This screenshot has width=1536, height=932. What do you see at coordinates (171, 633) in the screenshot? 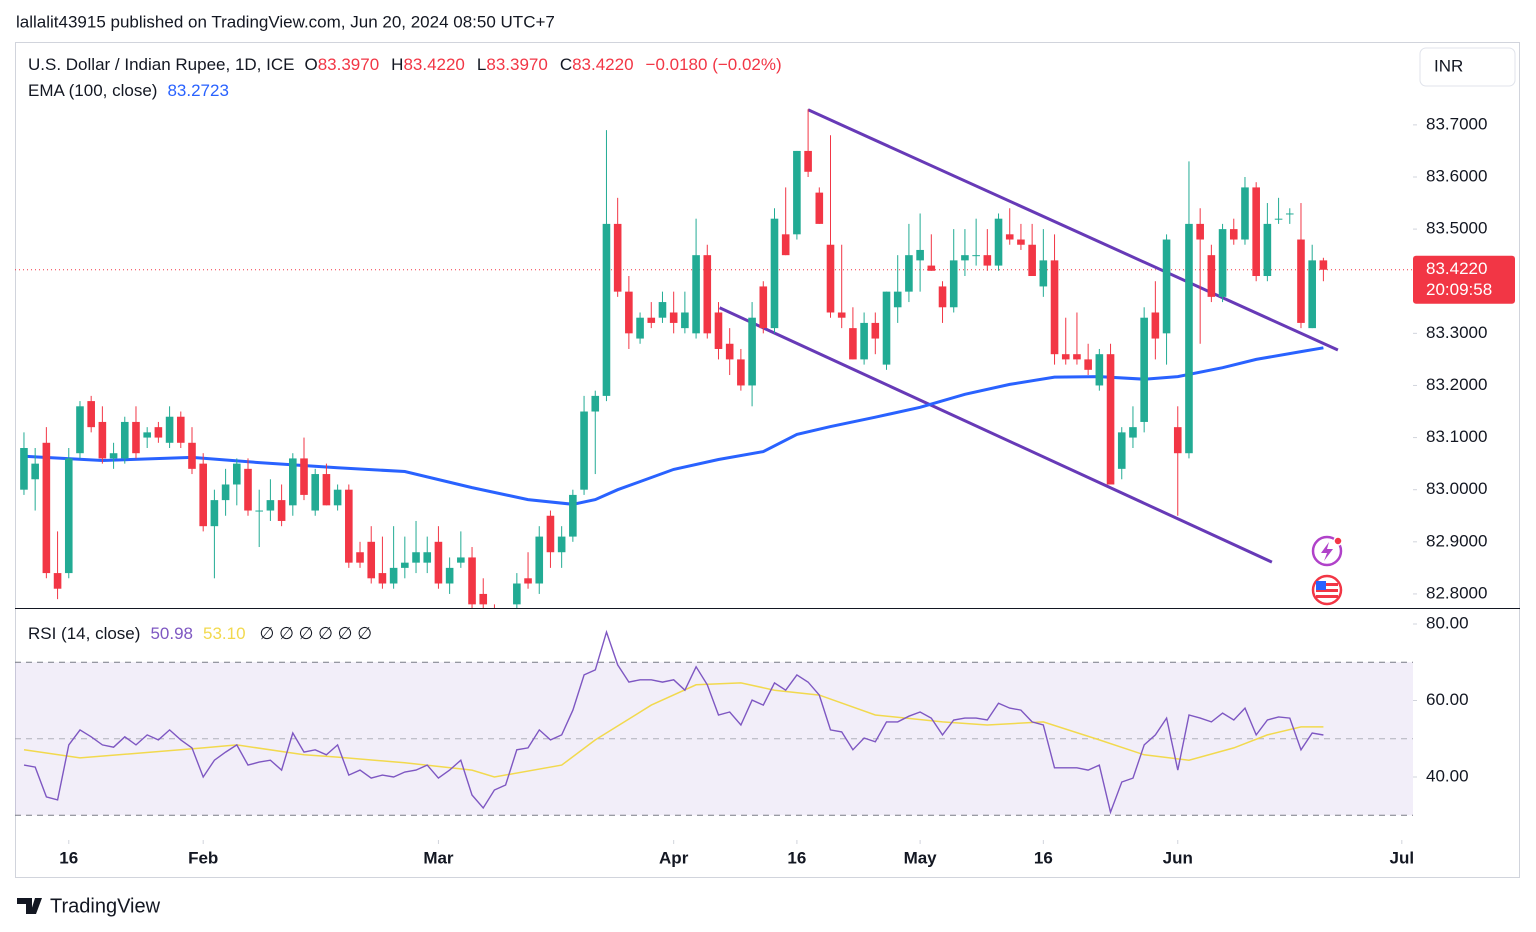
I see `legend-item: 50.98` at bounding box center [171, 633].